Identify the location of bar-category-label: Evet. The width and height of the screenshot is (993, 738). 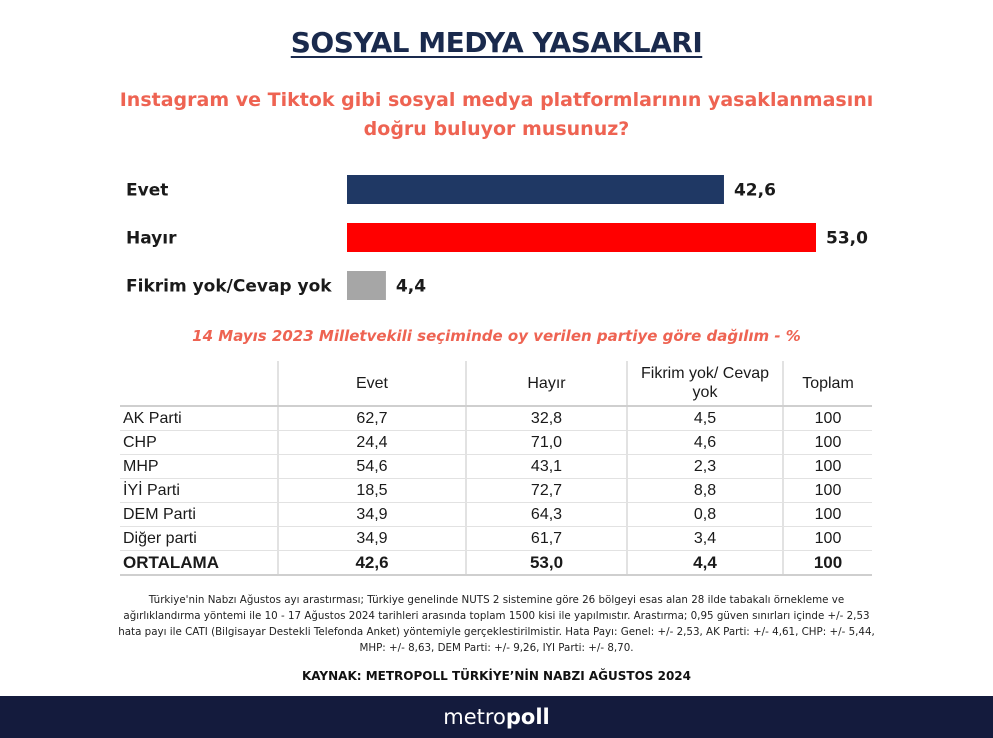
(147, 191).